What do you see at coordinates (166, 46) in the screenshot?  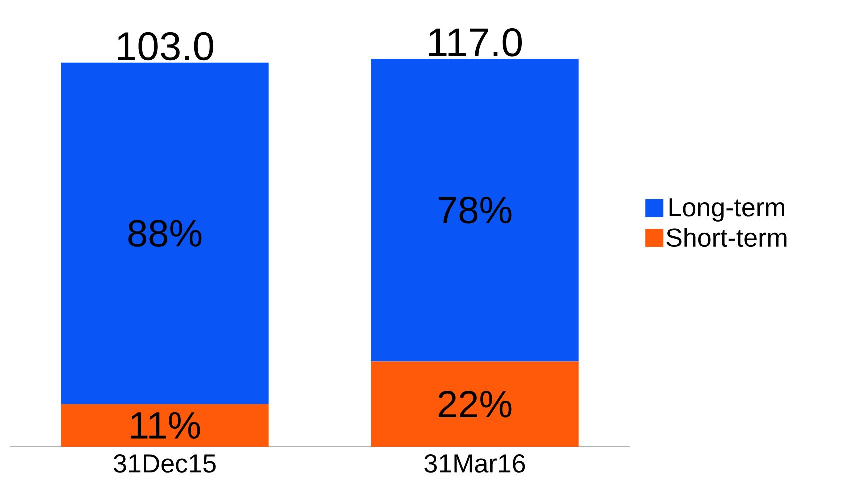 I see `annotation: 103.0` at bounding box center [166, 46].